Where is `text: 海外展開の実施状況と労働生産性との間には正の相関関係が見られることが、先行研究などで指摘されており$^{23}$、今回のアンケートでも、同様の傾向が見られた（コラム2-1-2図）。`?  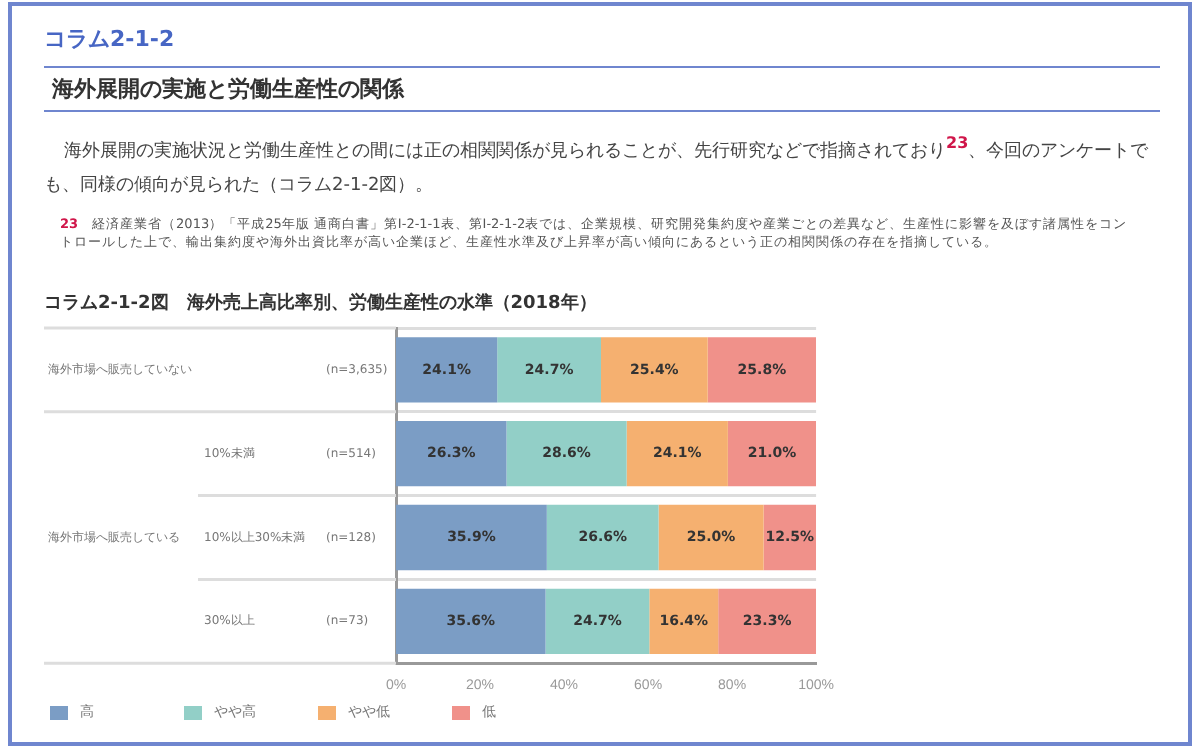
text: 海外展開の実施状況と労働生産性との間には正の相関関係が見られることが、先行研究などで指摘されており$^{23}$、今回のアンケートでも、同様の傾向が見られた（コラム2-1-2図）。 is located at coordinates (596, 165).